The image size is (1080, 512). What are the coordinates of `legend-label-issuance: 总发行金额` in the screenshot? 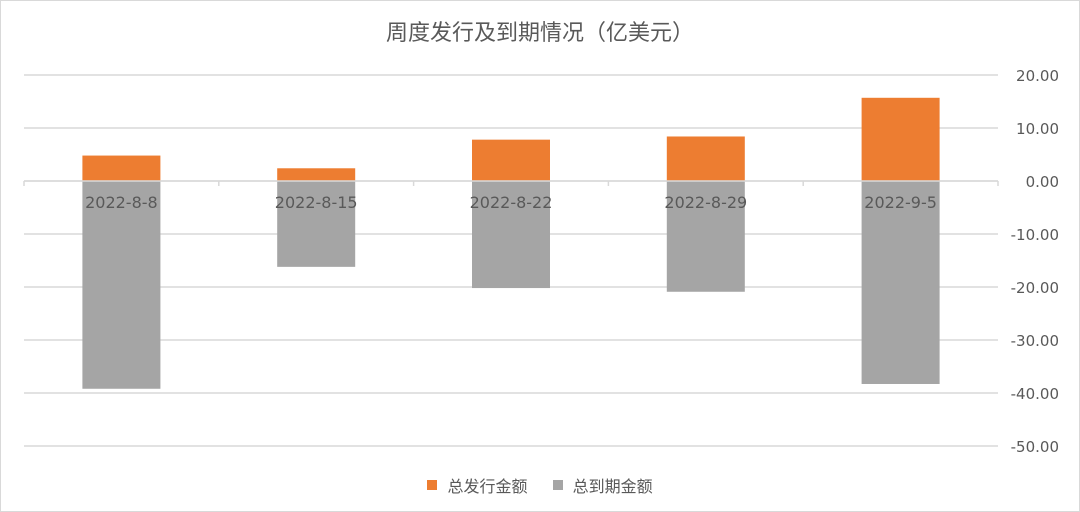 It's located at (487, 486).